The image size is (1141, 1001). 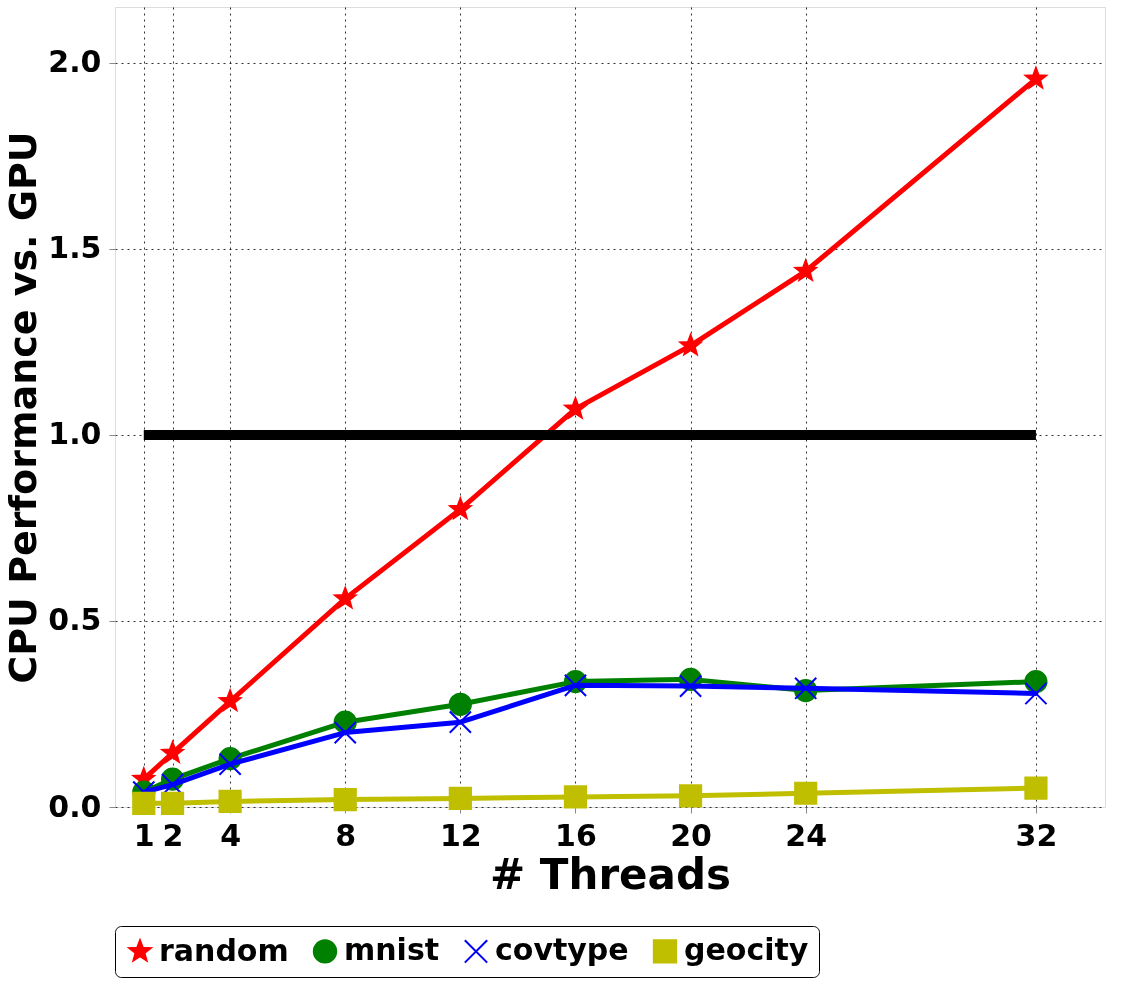 I want to click on y-axis-title: CPU Performance vs. GPU, so click(x=23, y=407).